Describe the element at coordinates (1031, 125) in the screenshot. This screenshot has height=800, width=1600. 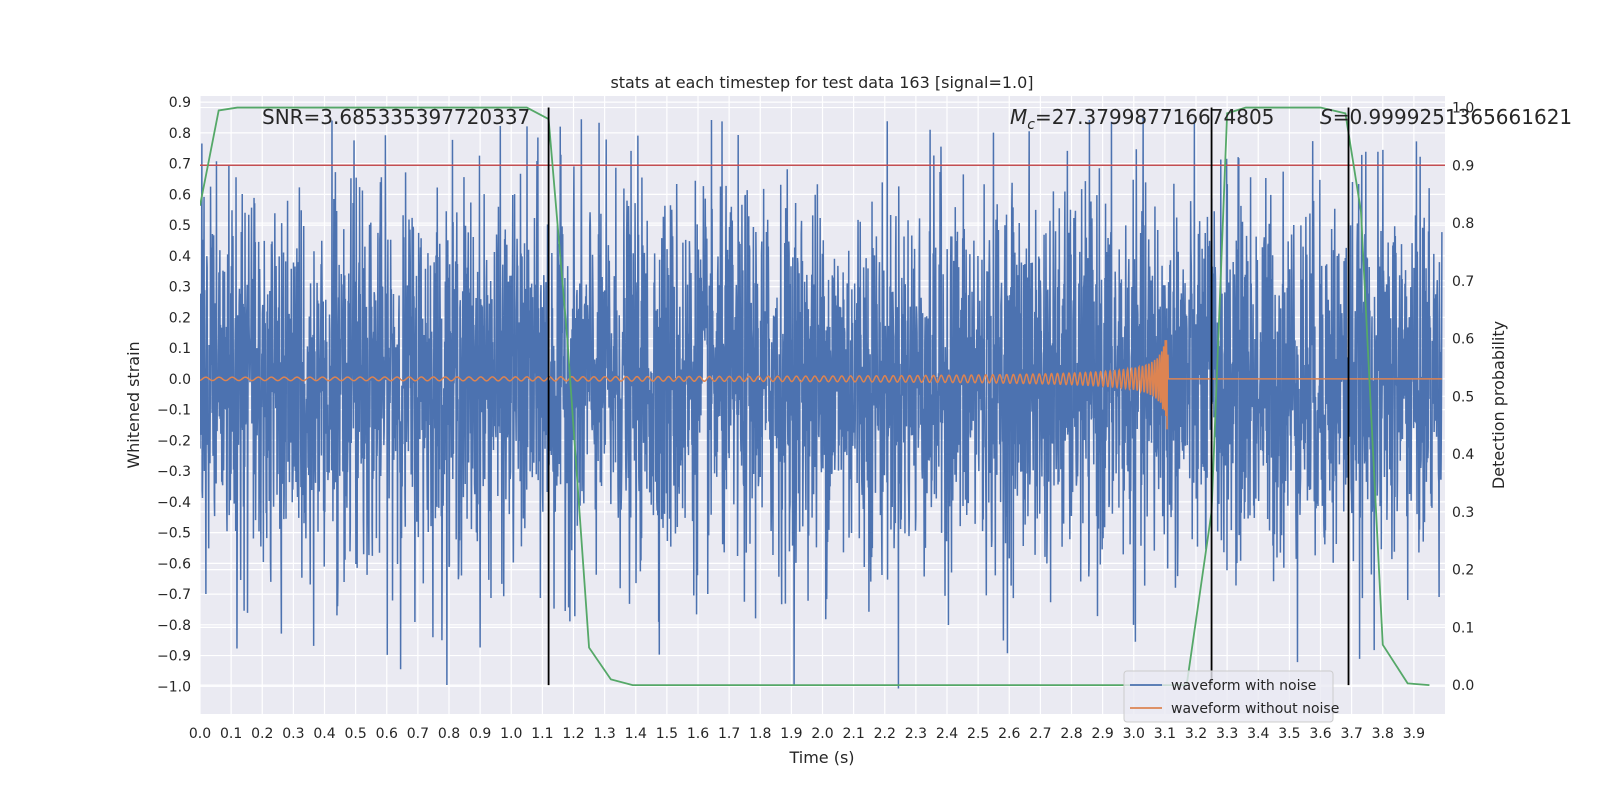
I see `mc-subscript: c` at that location.